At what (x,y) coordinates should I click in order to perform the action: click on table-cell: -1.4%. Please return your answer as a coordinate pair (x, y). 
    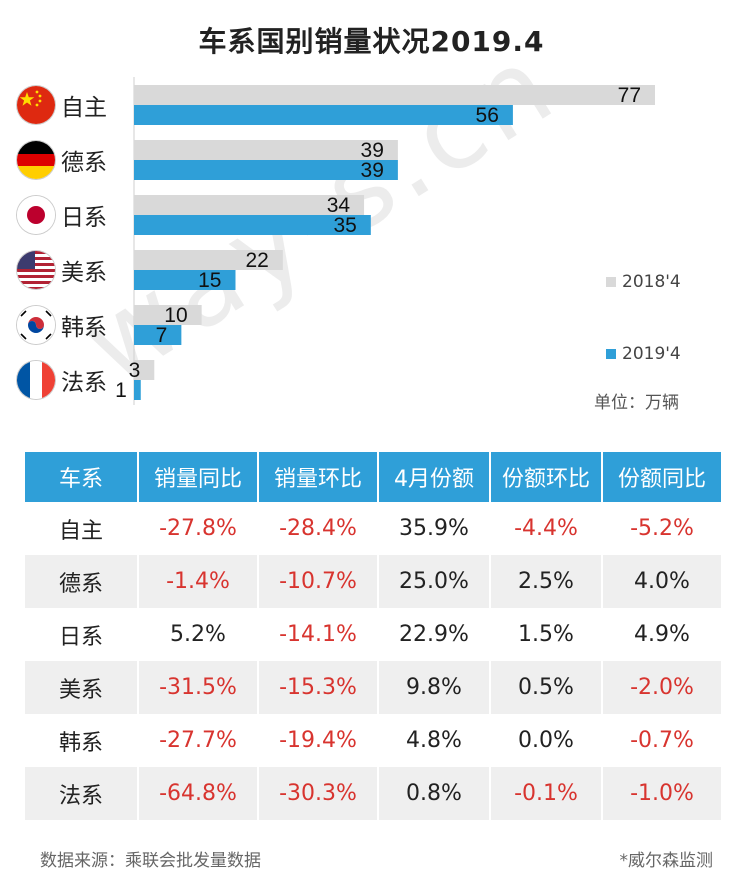
    Looking at the image, I should click on (198, 581).